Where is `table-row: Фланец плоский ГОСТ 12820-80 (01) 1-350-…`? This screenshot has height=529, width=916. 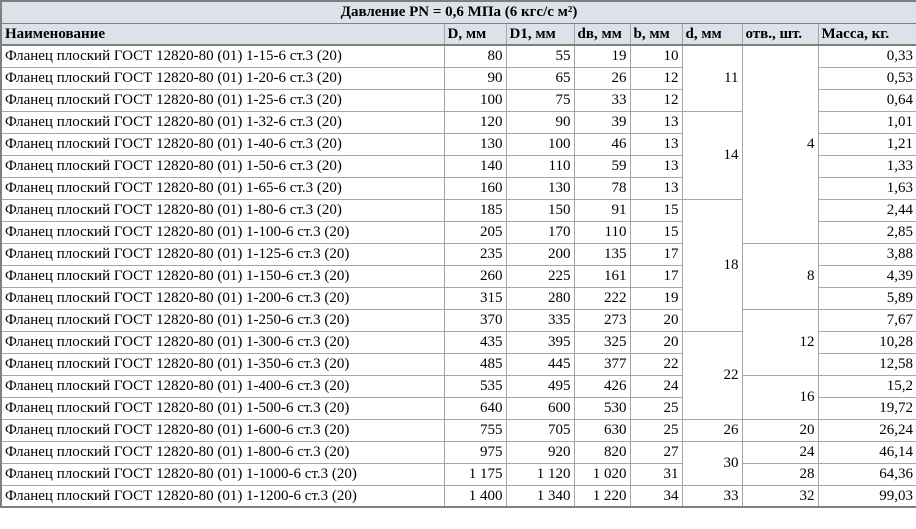
table-row: Фланец плоский ГОСТ 12820-80 (01) 1-350-… is located at coordinates (458, 364).